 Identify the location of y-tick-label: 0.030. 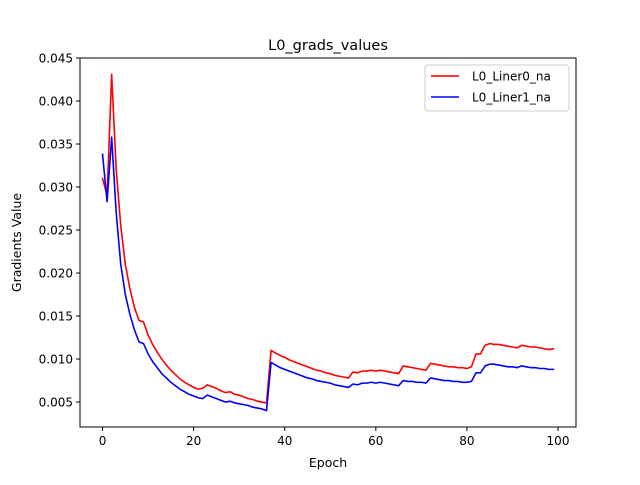
(56, 188).